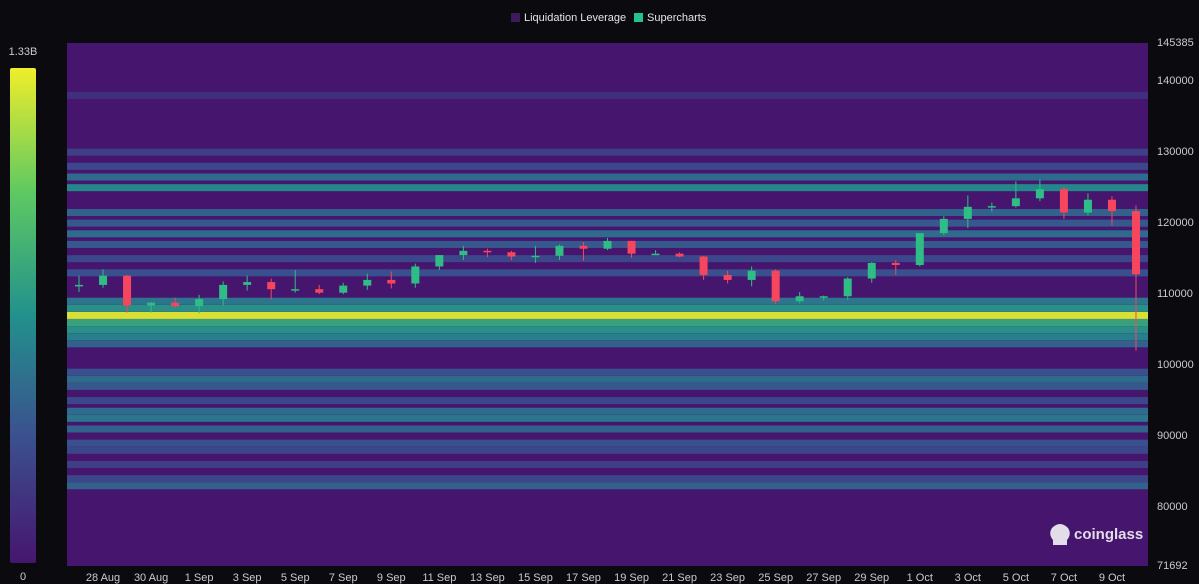 This screenshot has width=1199, height=584. Describe the element at coordinates (535, 578) in the screenshot. I see `x-tick-label: 15 Sep` at that location.